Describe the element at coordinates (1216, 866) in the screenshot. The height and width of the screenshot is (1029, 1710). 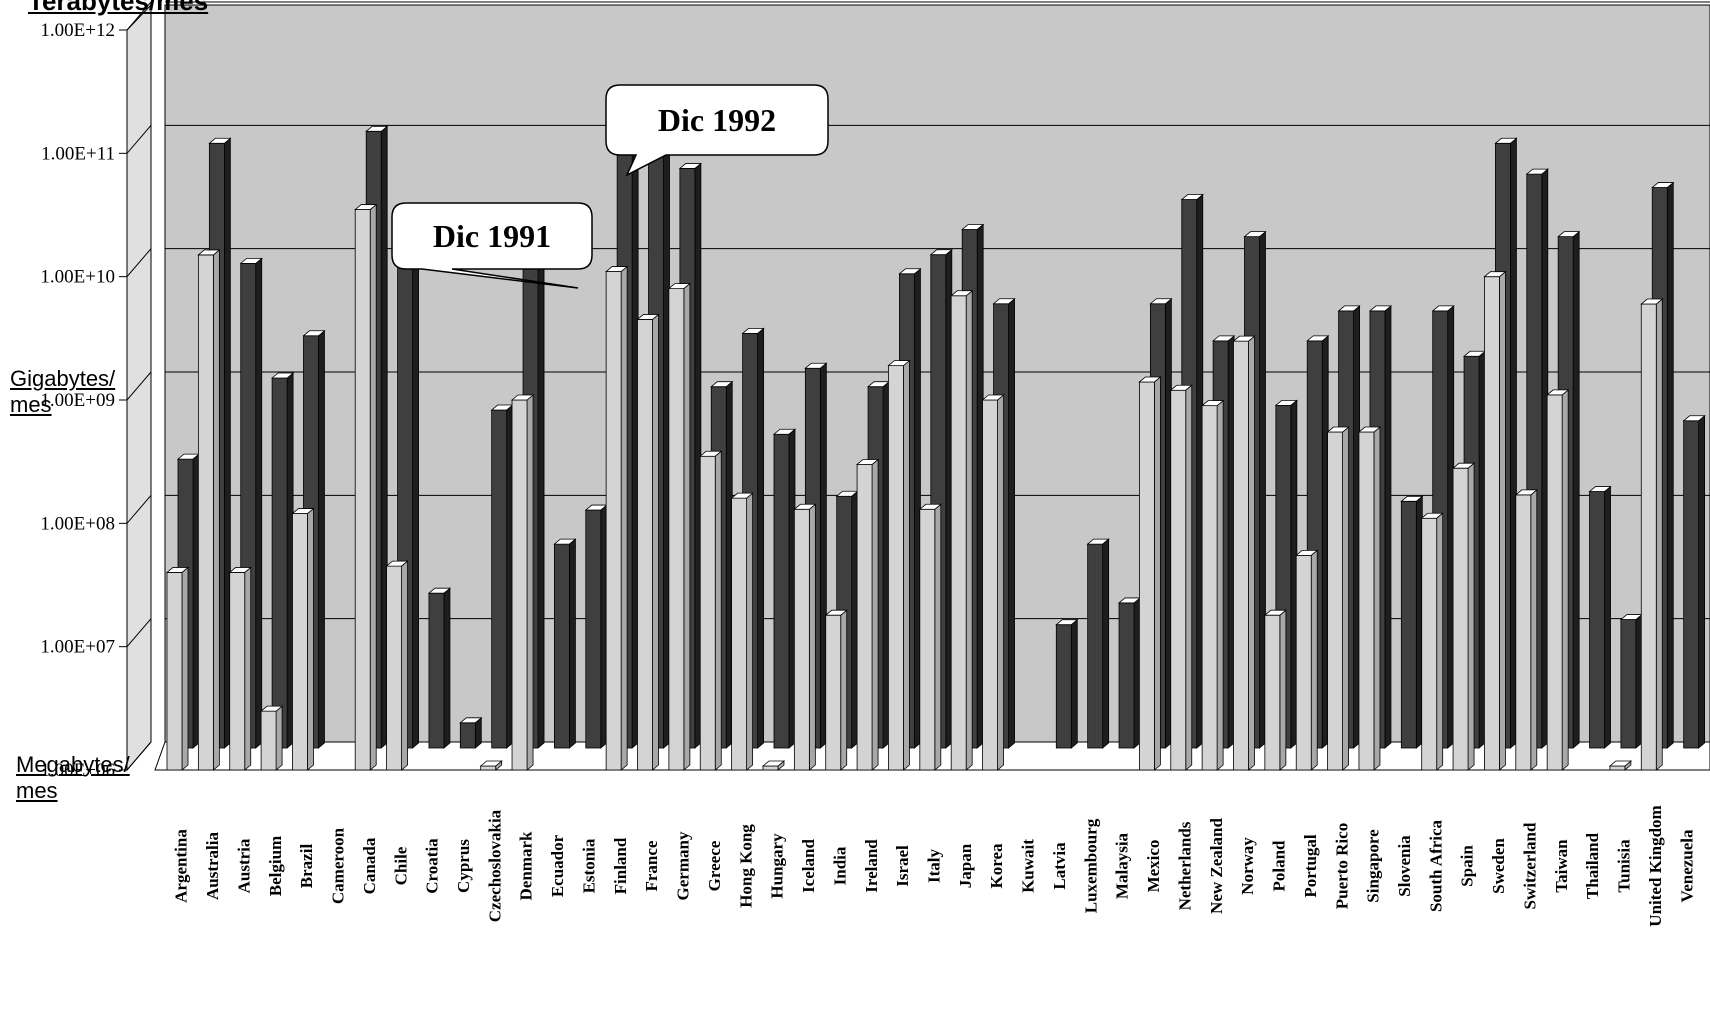
I see `x-tick-label: New Zealand` at that location.